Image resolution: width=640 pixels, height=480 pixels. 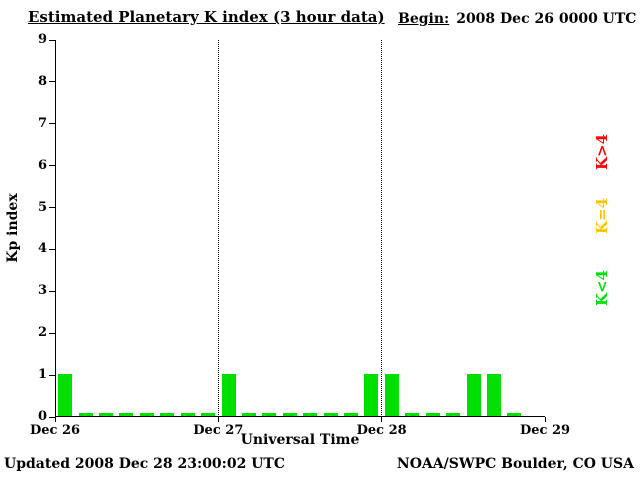 What do you see at coordinates (602, 152) in the screenshot?
I see `legend-item: K>4` at bounding box center [602, 152].